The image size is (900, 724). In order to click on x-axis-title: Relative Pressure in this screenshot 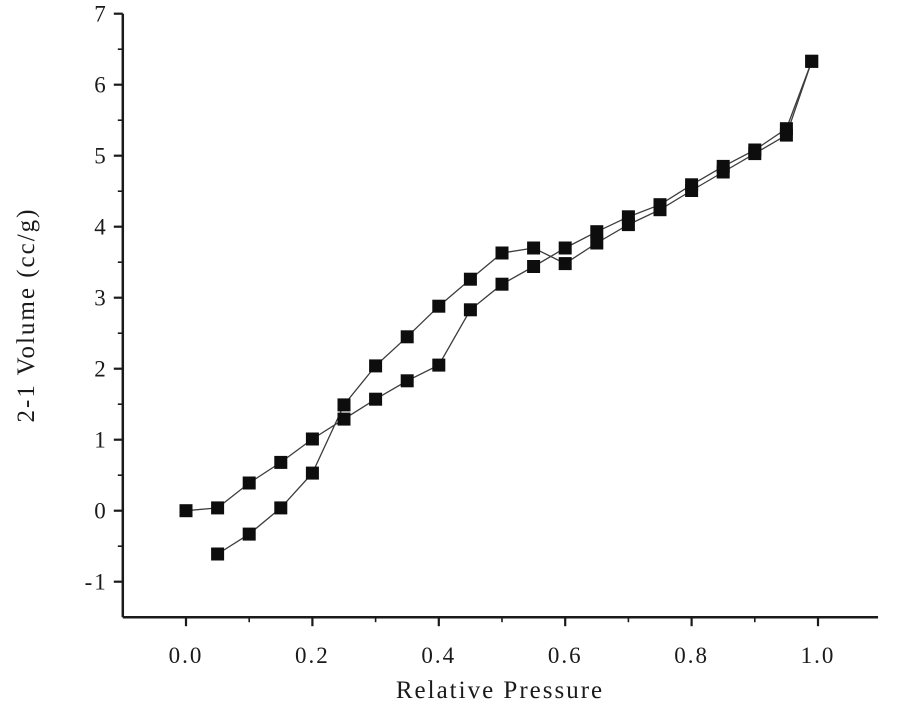, I will do `click(500, 690)`.